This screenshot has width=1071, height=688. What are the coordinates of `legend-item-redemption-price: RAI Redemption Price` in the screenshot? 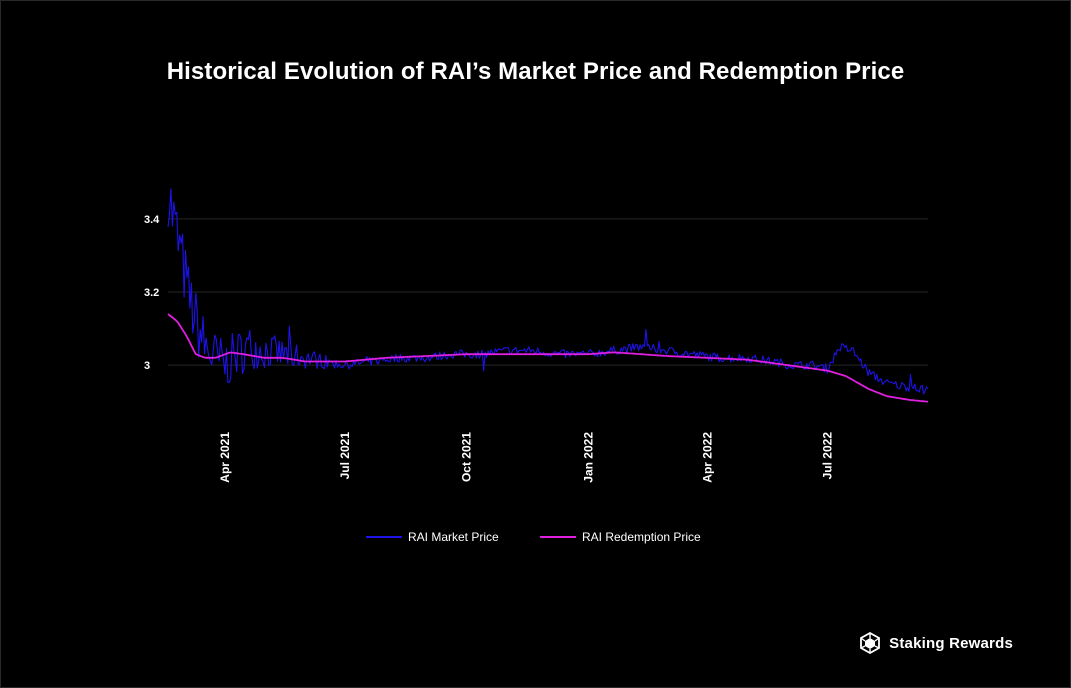 It's located at (620, 537).